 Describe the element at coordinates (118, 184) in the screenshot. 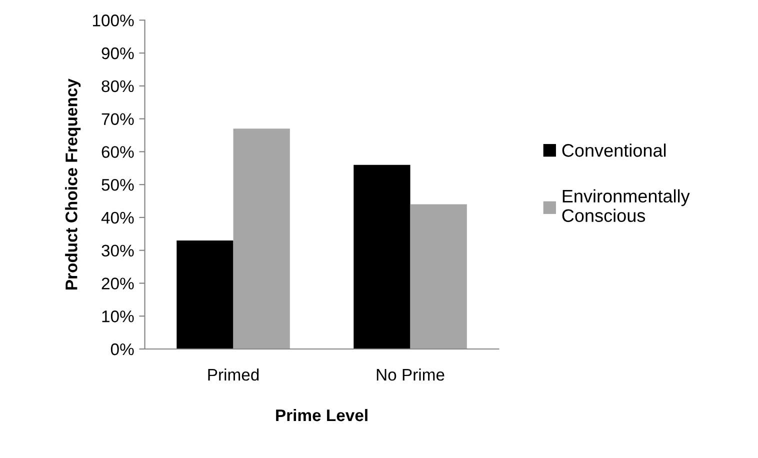

I see `y-tick-label: 50%` at that location.